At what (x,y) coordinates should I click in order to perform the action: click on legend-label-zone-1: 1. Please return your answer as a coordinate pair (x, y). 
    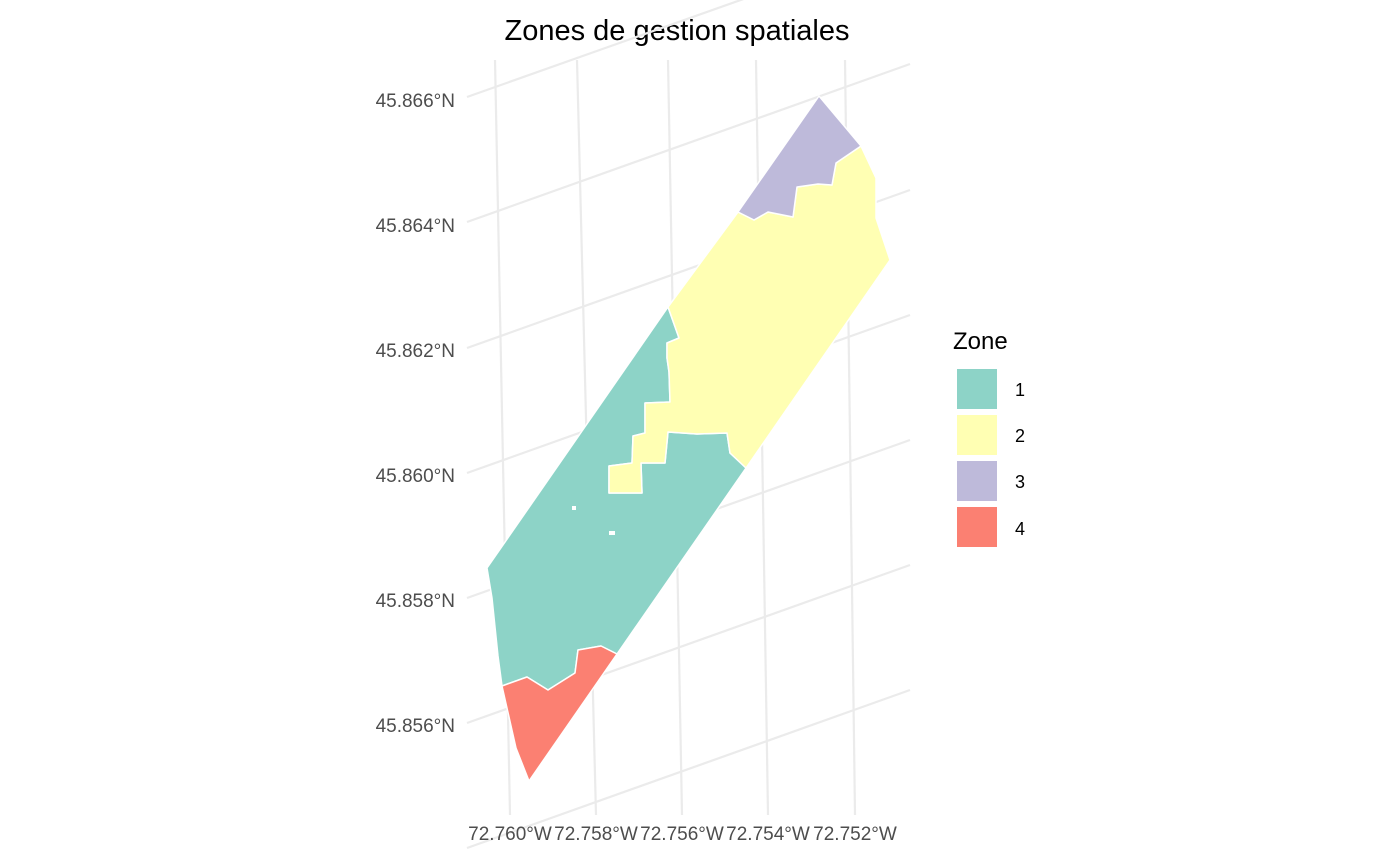
    Looking at the image, I should click on (1020, 390).